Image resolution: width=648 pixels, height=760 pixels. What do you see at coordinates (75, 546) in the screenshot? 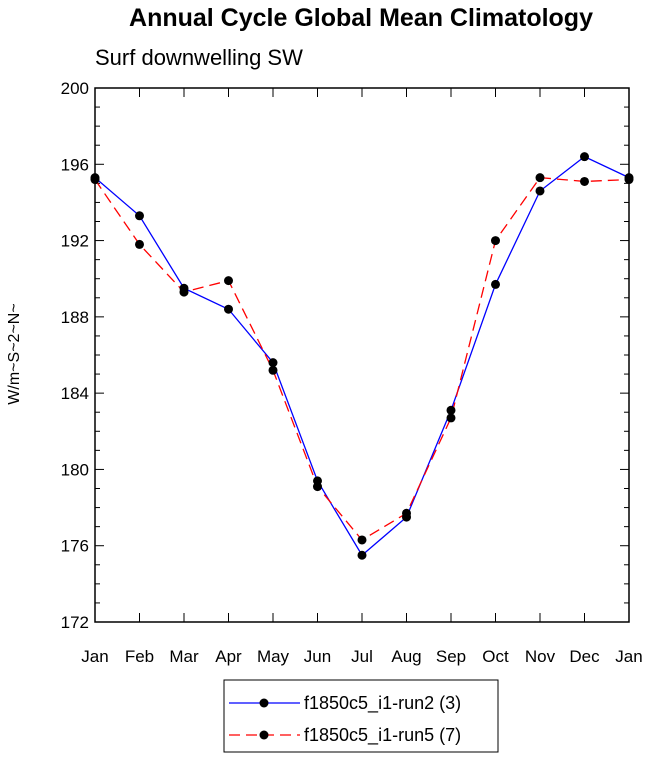
I see `y-tick-label: 176` at bounding box center [75, 546].